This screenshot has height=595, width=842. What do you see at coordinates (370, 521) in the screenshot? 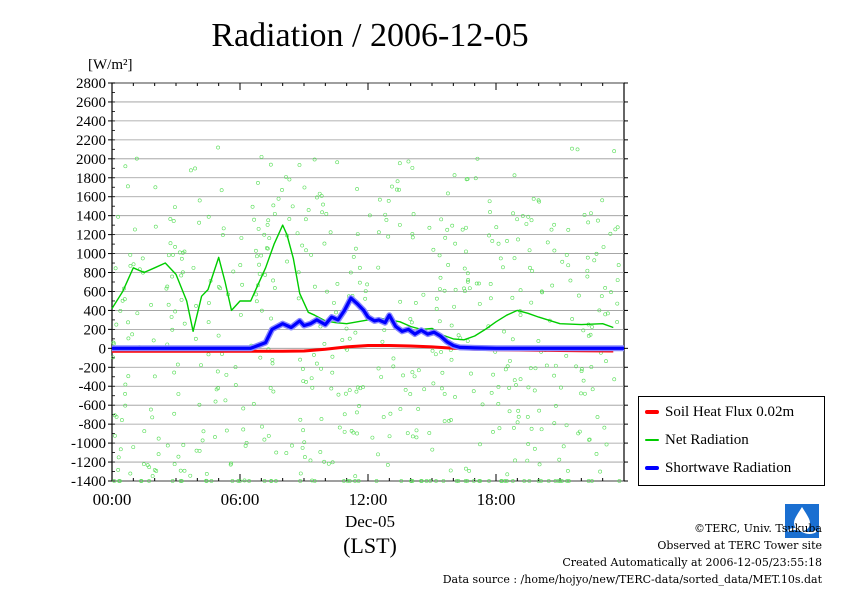
I see `x-axis-date-label: Dec-05` at bounding box center [370, 521].